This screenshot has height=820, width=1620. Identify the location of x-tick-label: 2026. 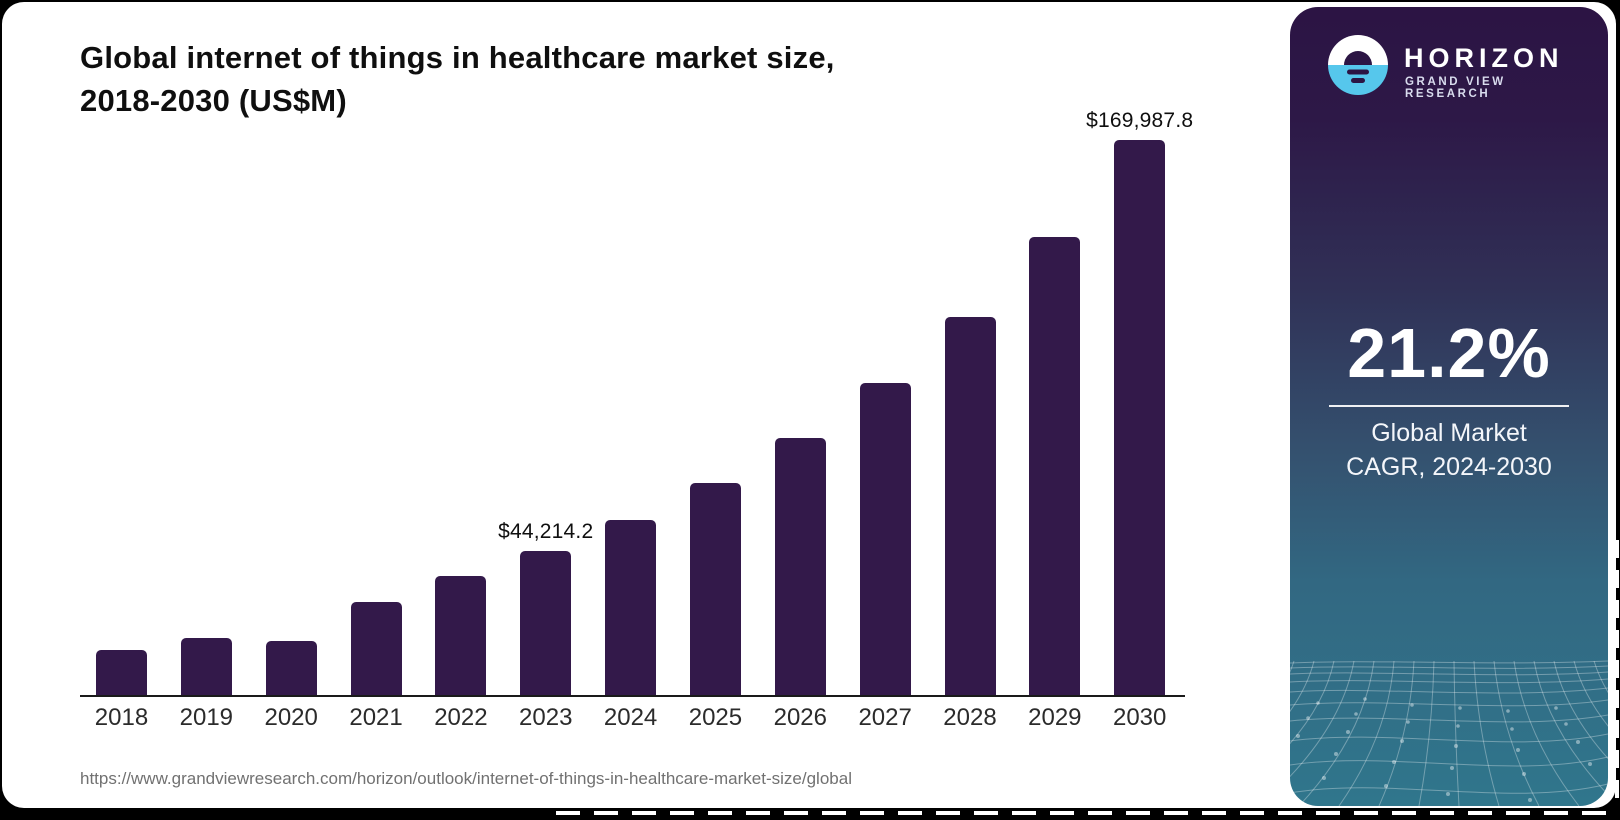
(800, 717).